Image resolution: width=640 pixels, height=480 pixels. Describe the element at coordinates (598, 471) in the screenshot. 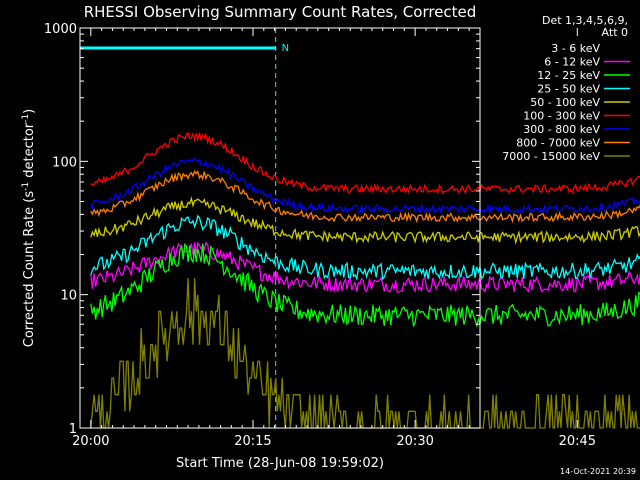

I see `generation-timestamp: 14-Oct-2021 20:39` at that location.